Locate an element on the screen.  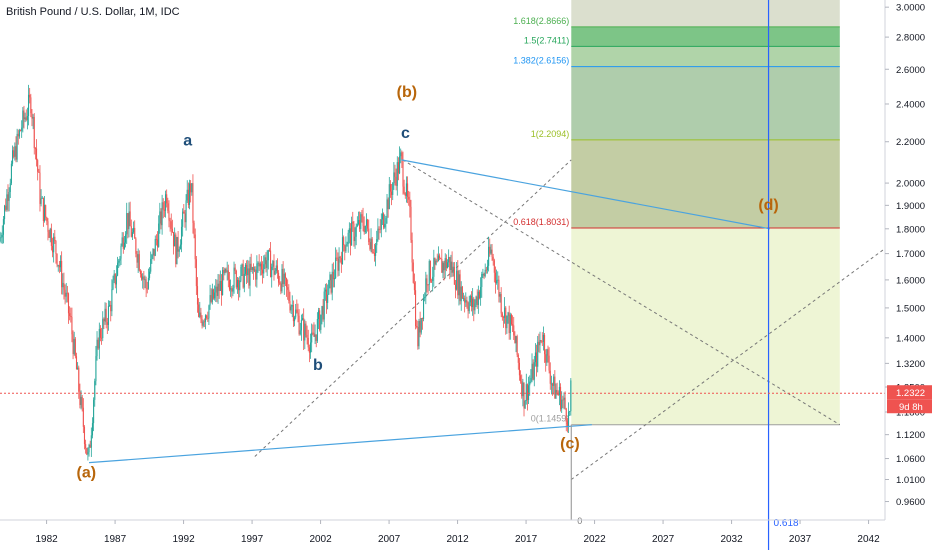
price-tick-label: 1.5000 is located at coordinates (910, 308).